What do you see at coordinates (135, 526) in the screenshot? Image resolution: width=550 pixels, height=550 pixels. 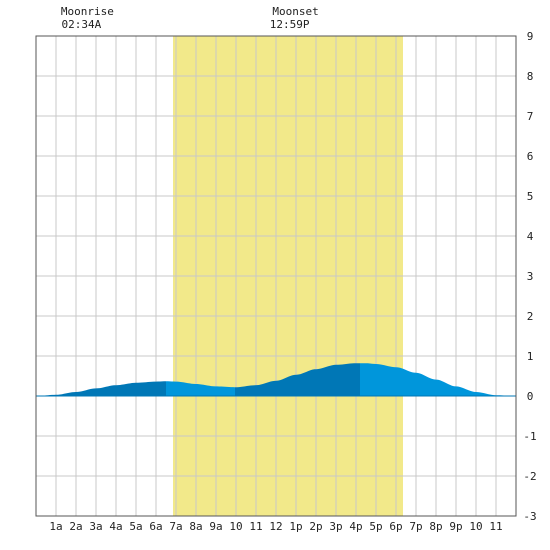 I see `x-tick-label: 5a` at bounding box center [135, 526].